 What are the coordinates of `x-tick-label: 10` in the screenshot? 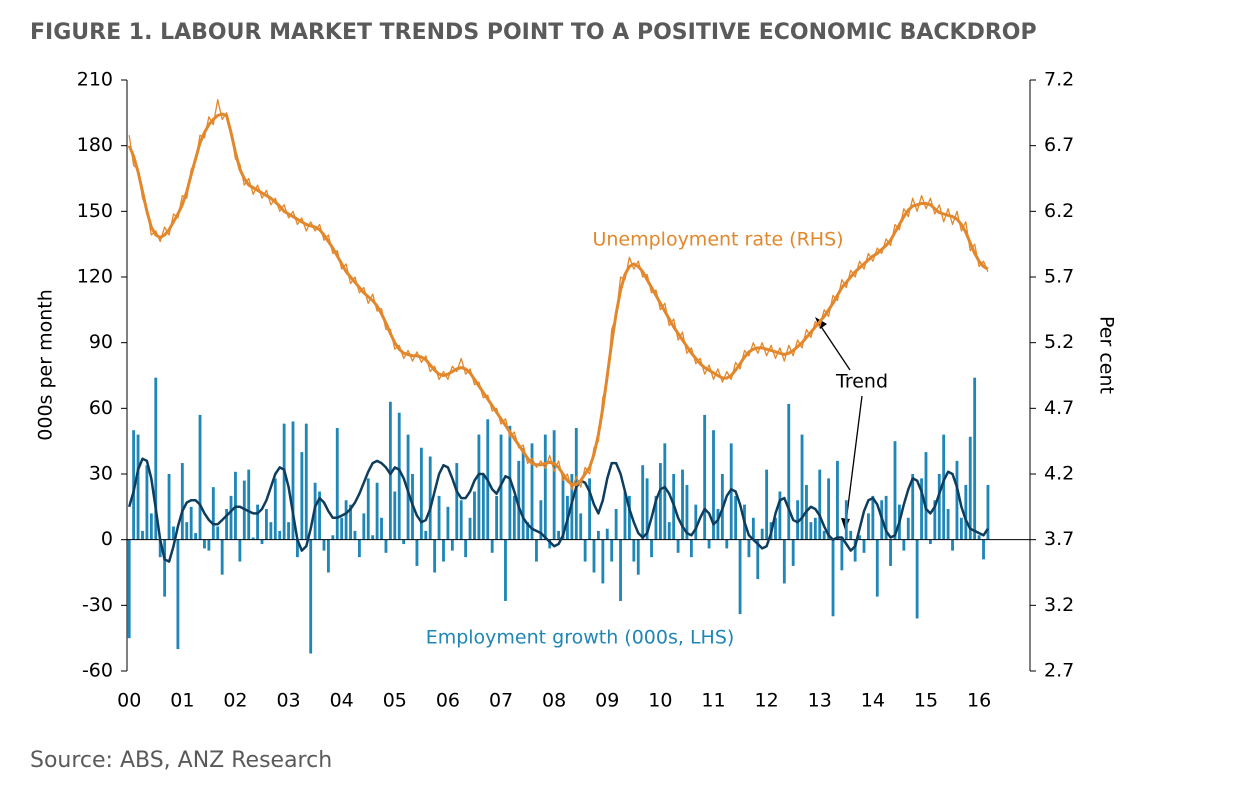 It's located at (660, 701).